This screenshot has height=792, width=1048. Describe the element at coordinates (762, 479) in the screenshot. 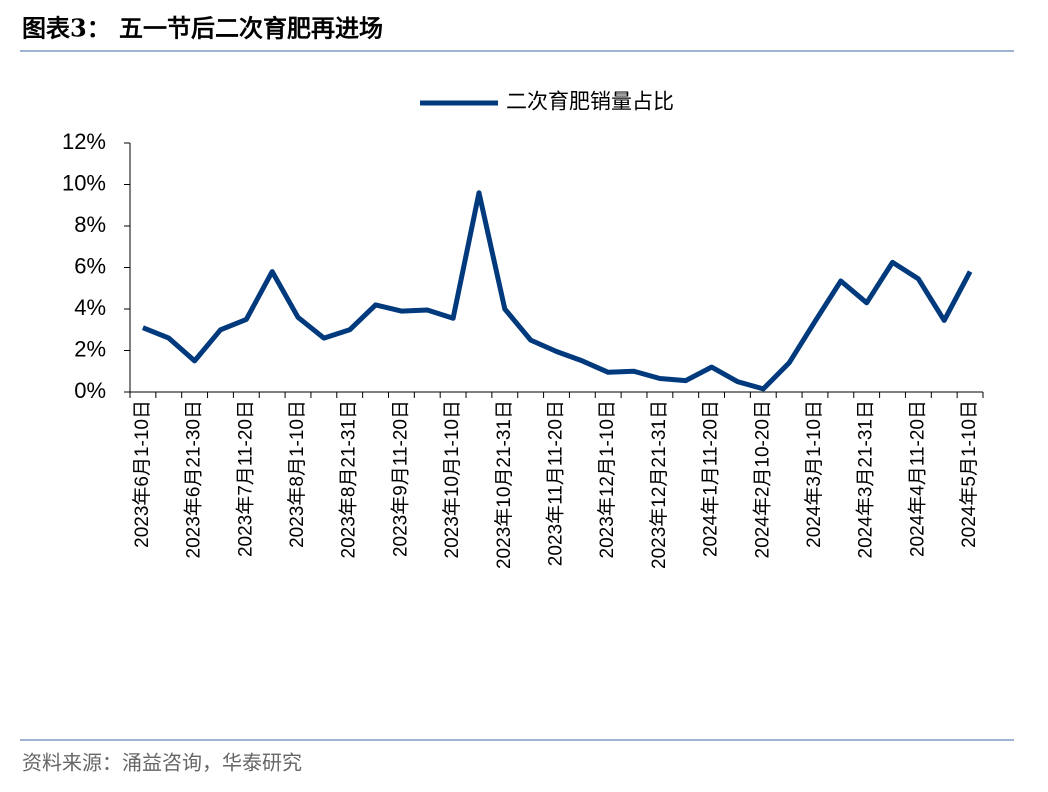

I see `x-tick-label: 2024年2月10-20日` at that location.